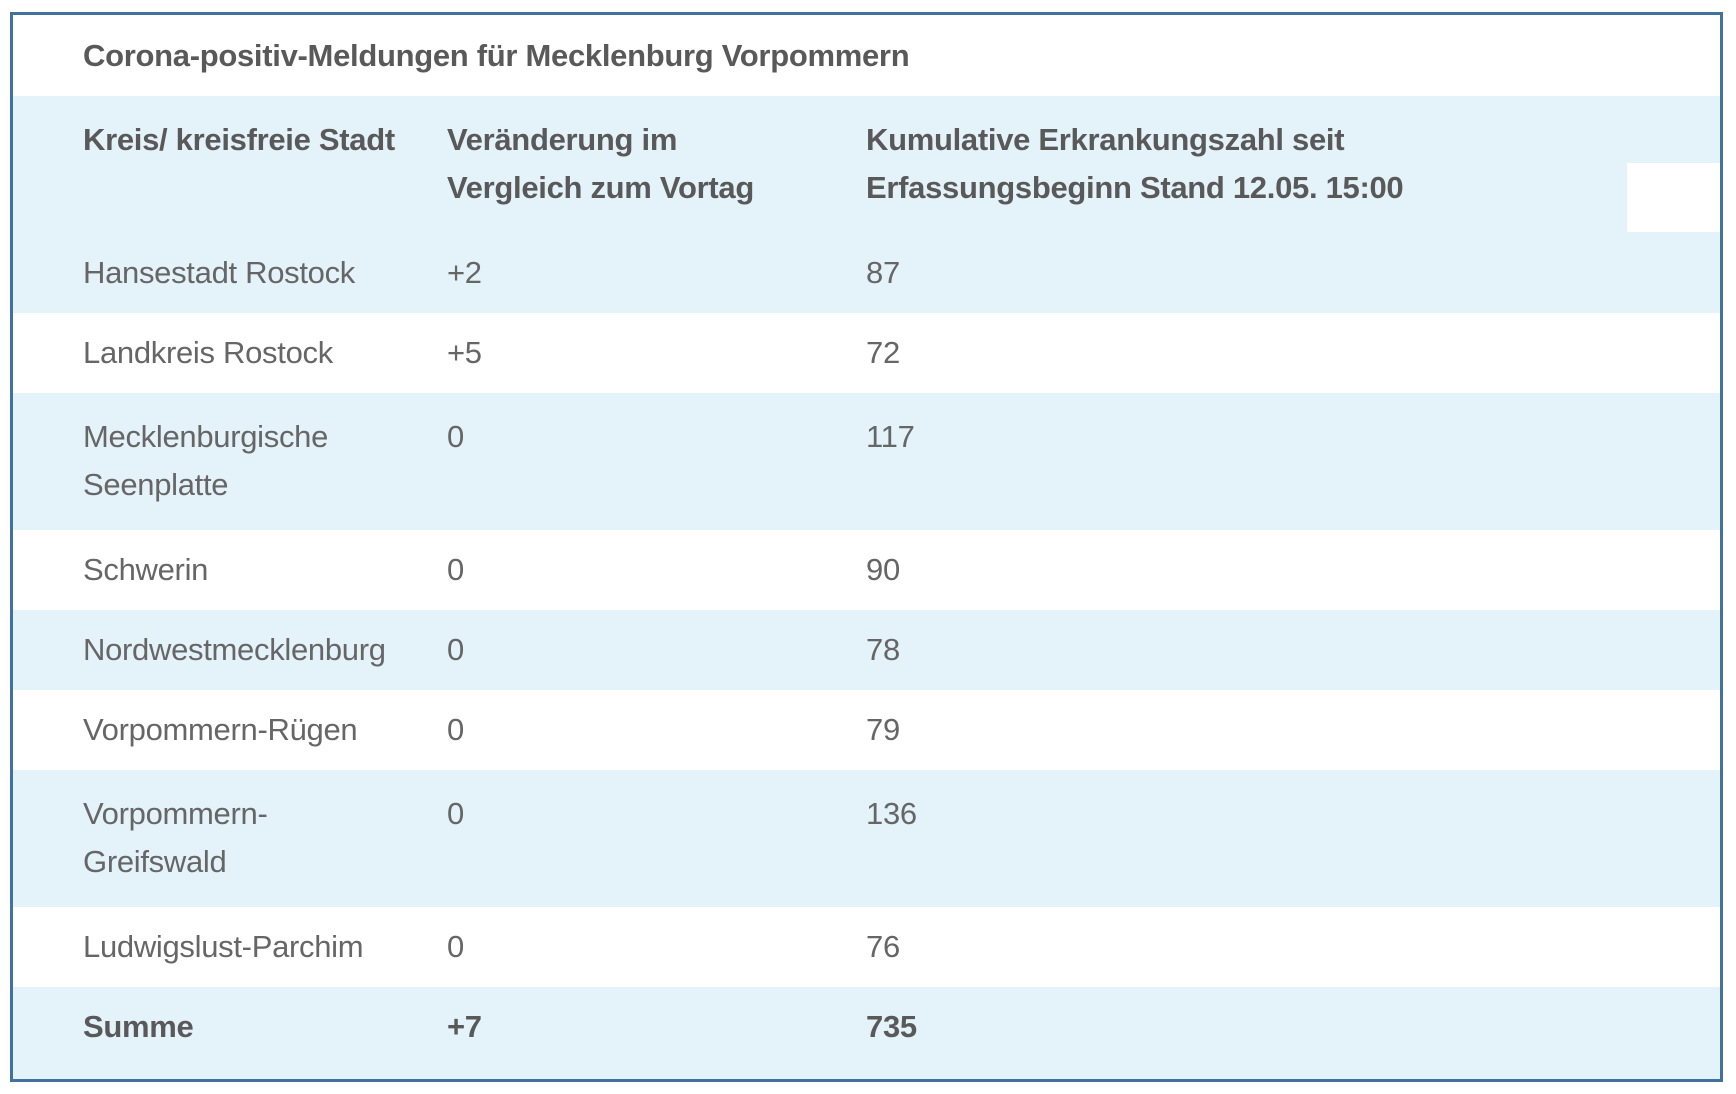  What do you see at coordinates (1673, 197) in the screenshot?
I see `header-blank-overlay` at bounding box center [1673, 197].